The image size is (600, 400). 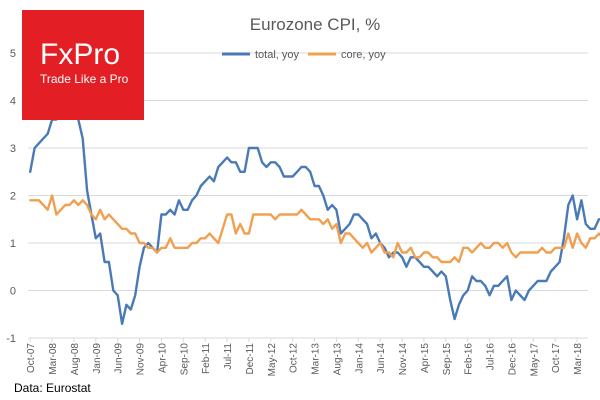 I want to click on x-tick-label: Oct-17, so click(x=556, y=358).